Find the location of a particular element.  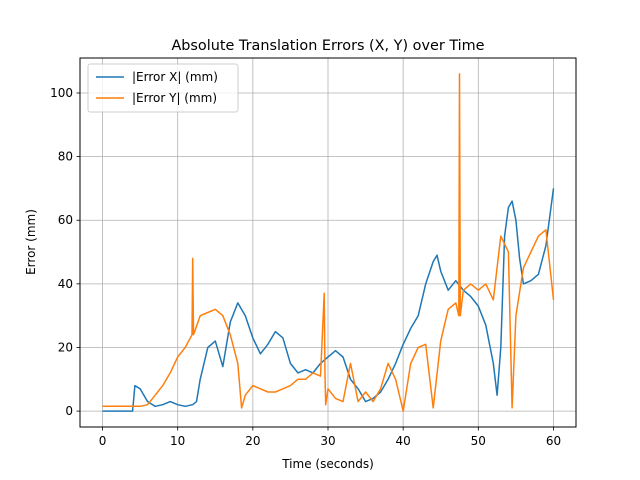

legend-label: |Error X| (mm) is located at coordinates (175, 77).